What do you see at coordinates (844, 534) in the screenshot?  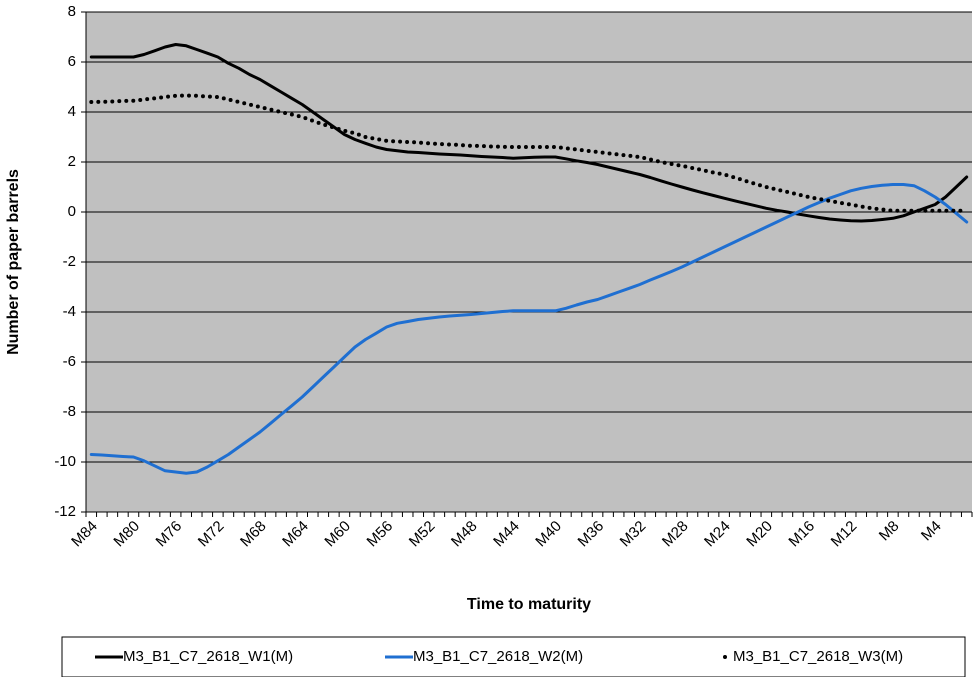 I see `x-tick-label: M12` at bounding box center [844, 534].